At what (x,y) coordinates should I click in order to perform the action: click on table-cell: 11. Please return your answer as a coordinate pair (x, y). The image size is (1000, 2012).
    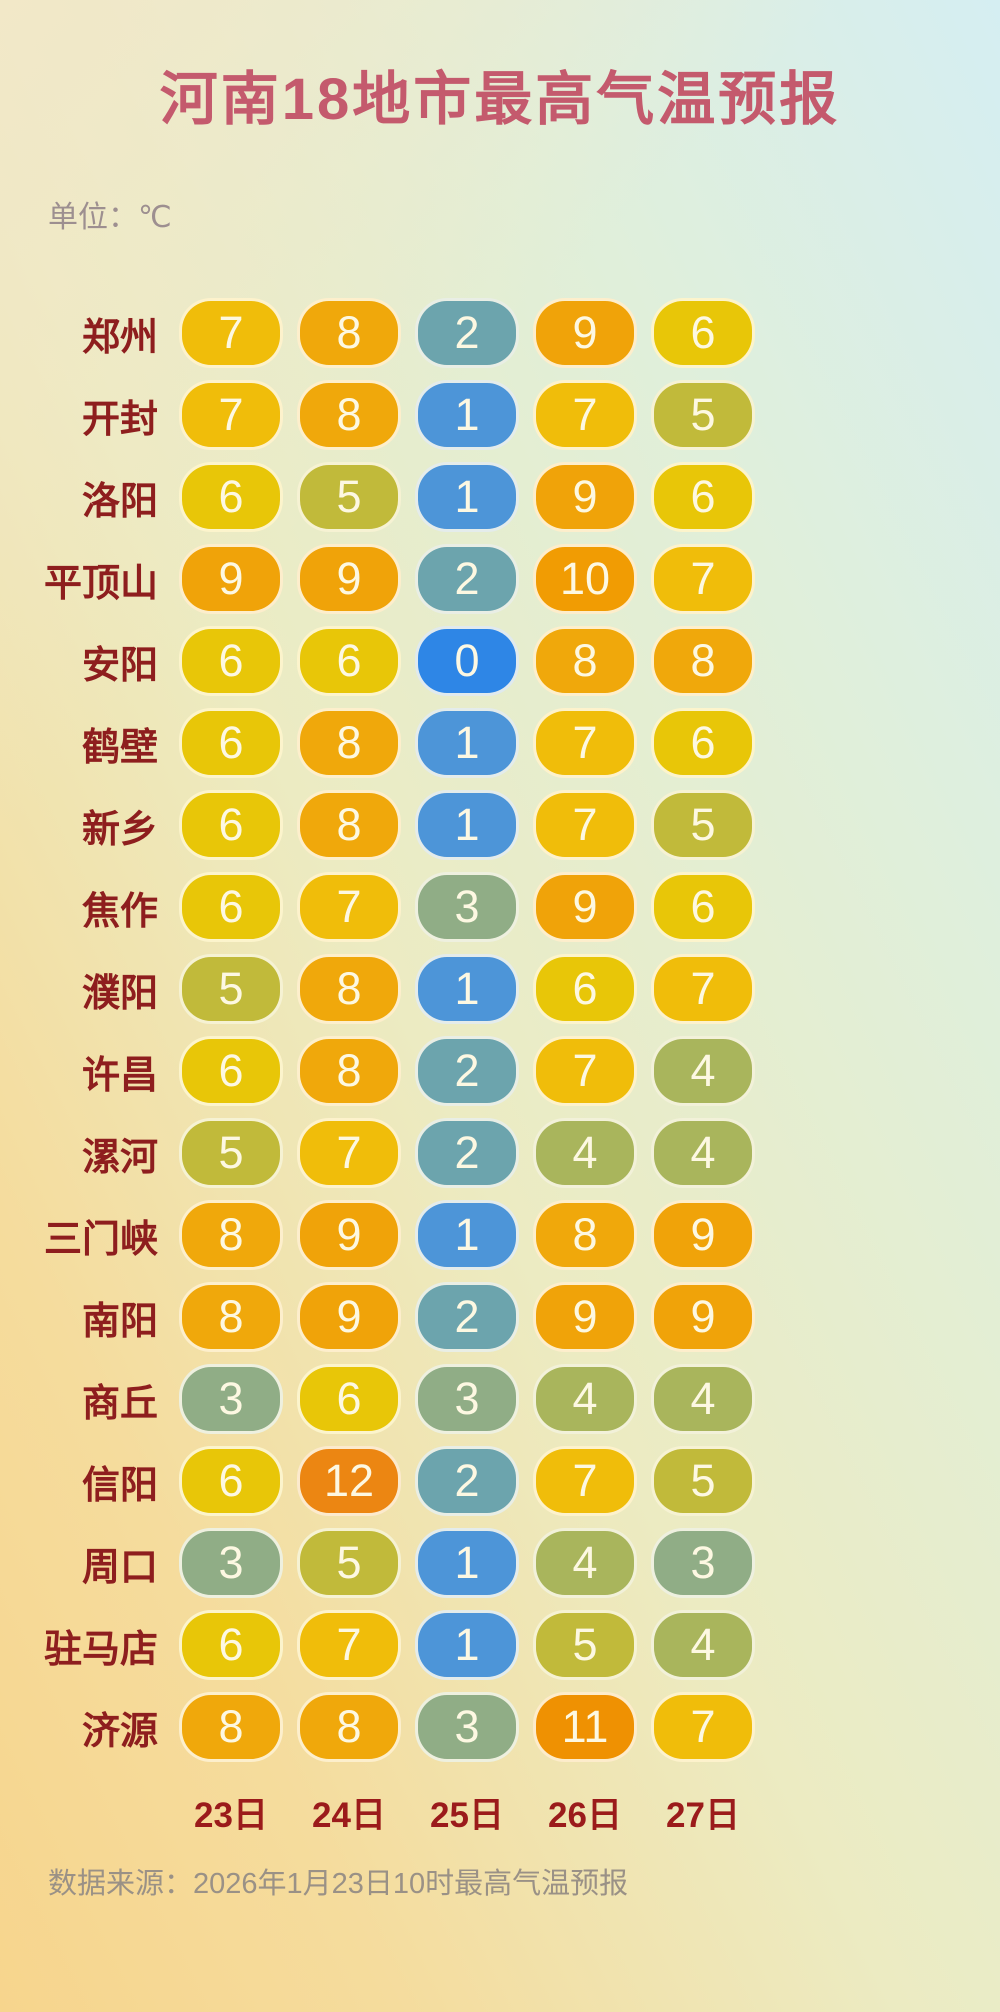
    Looking at the image, I should click on (585, 1727).